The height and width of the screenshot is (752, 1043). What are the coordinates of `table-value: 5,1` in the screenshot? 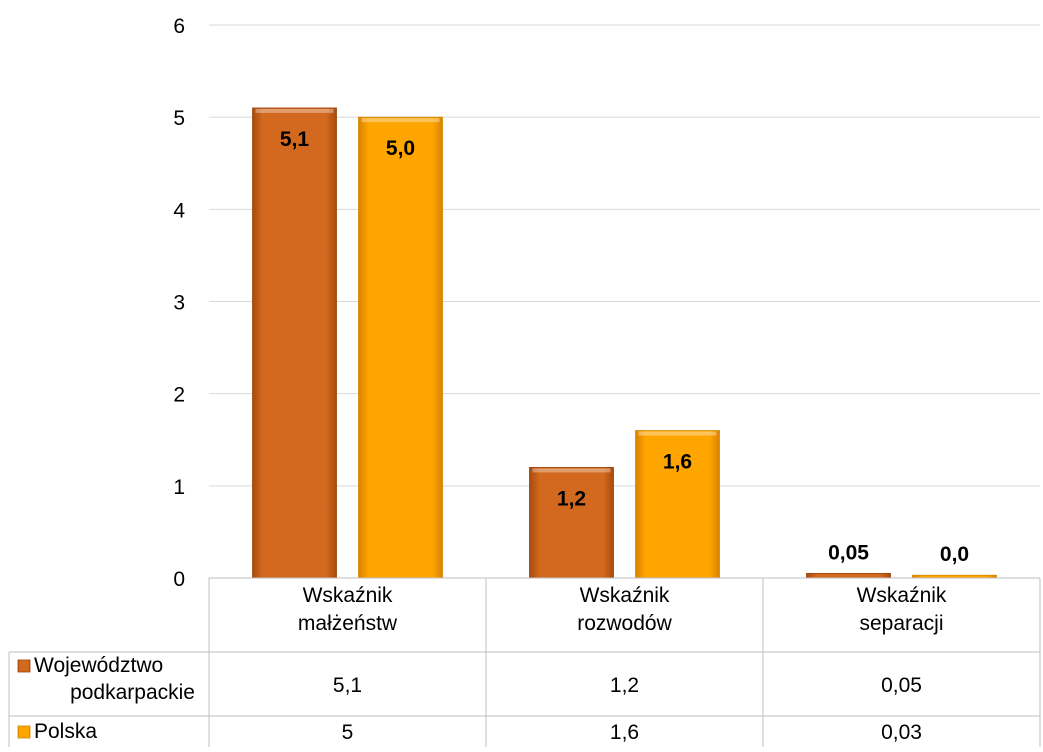 It's located at (347, 685).